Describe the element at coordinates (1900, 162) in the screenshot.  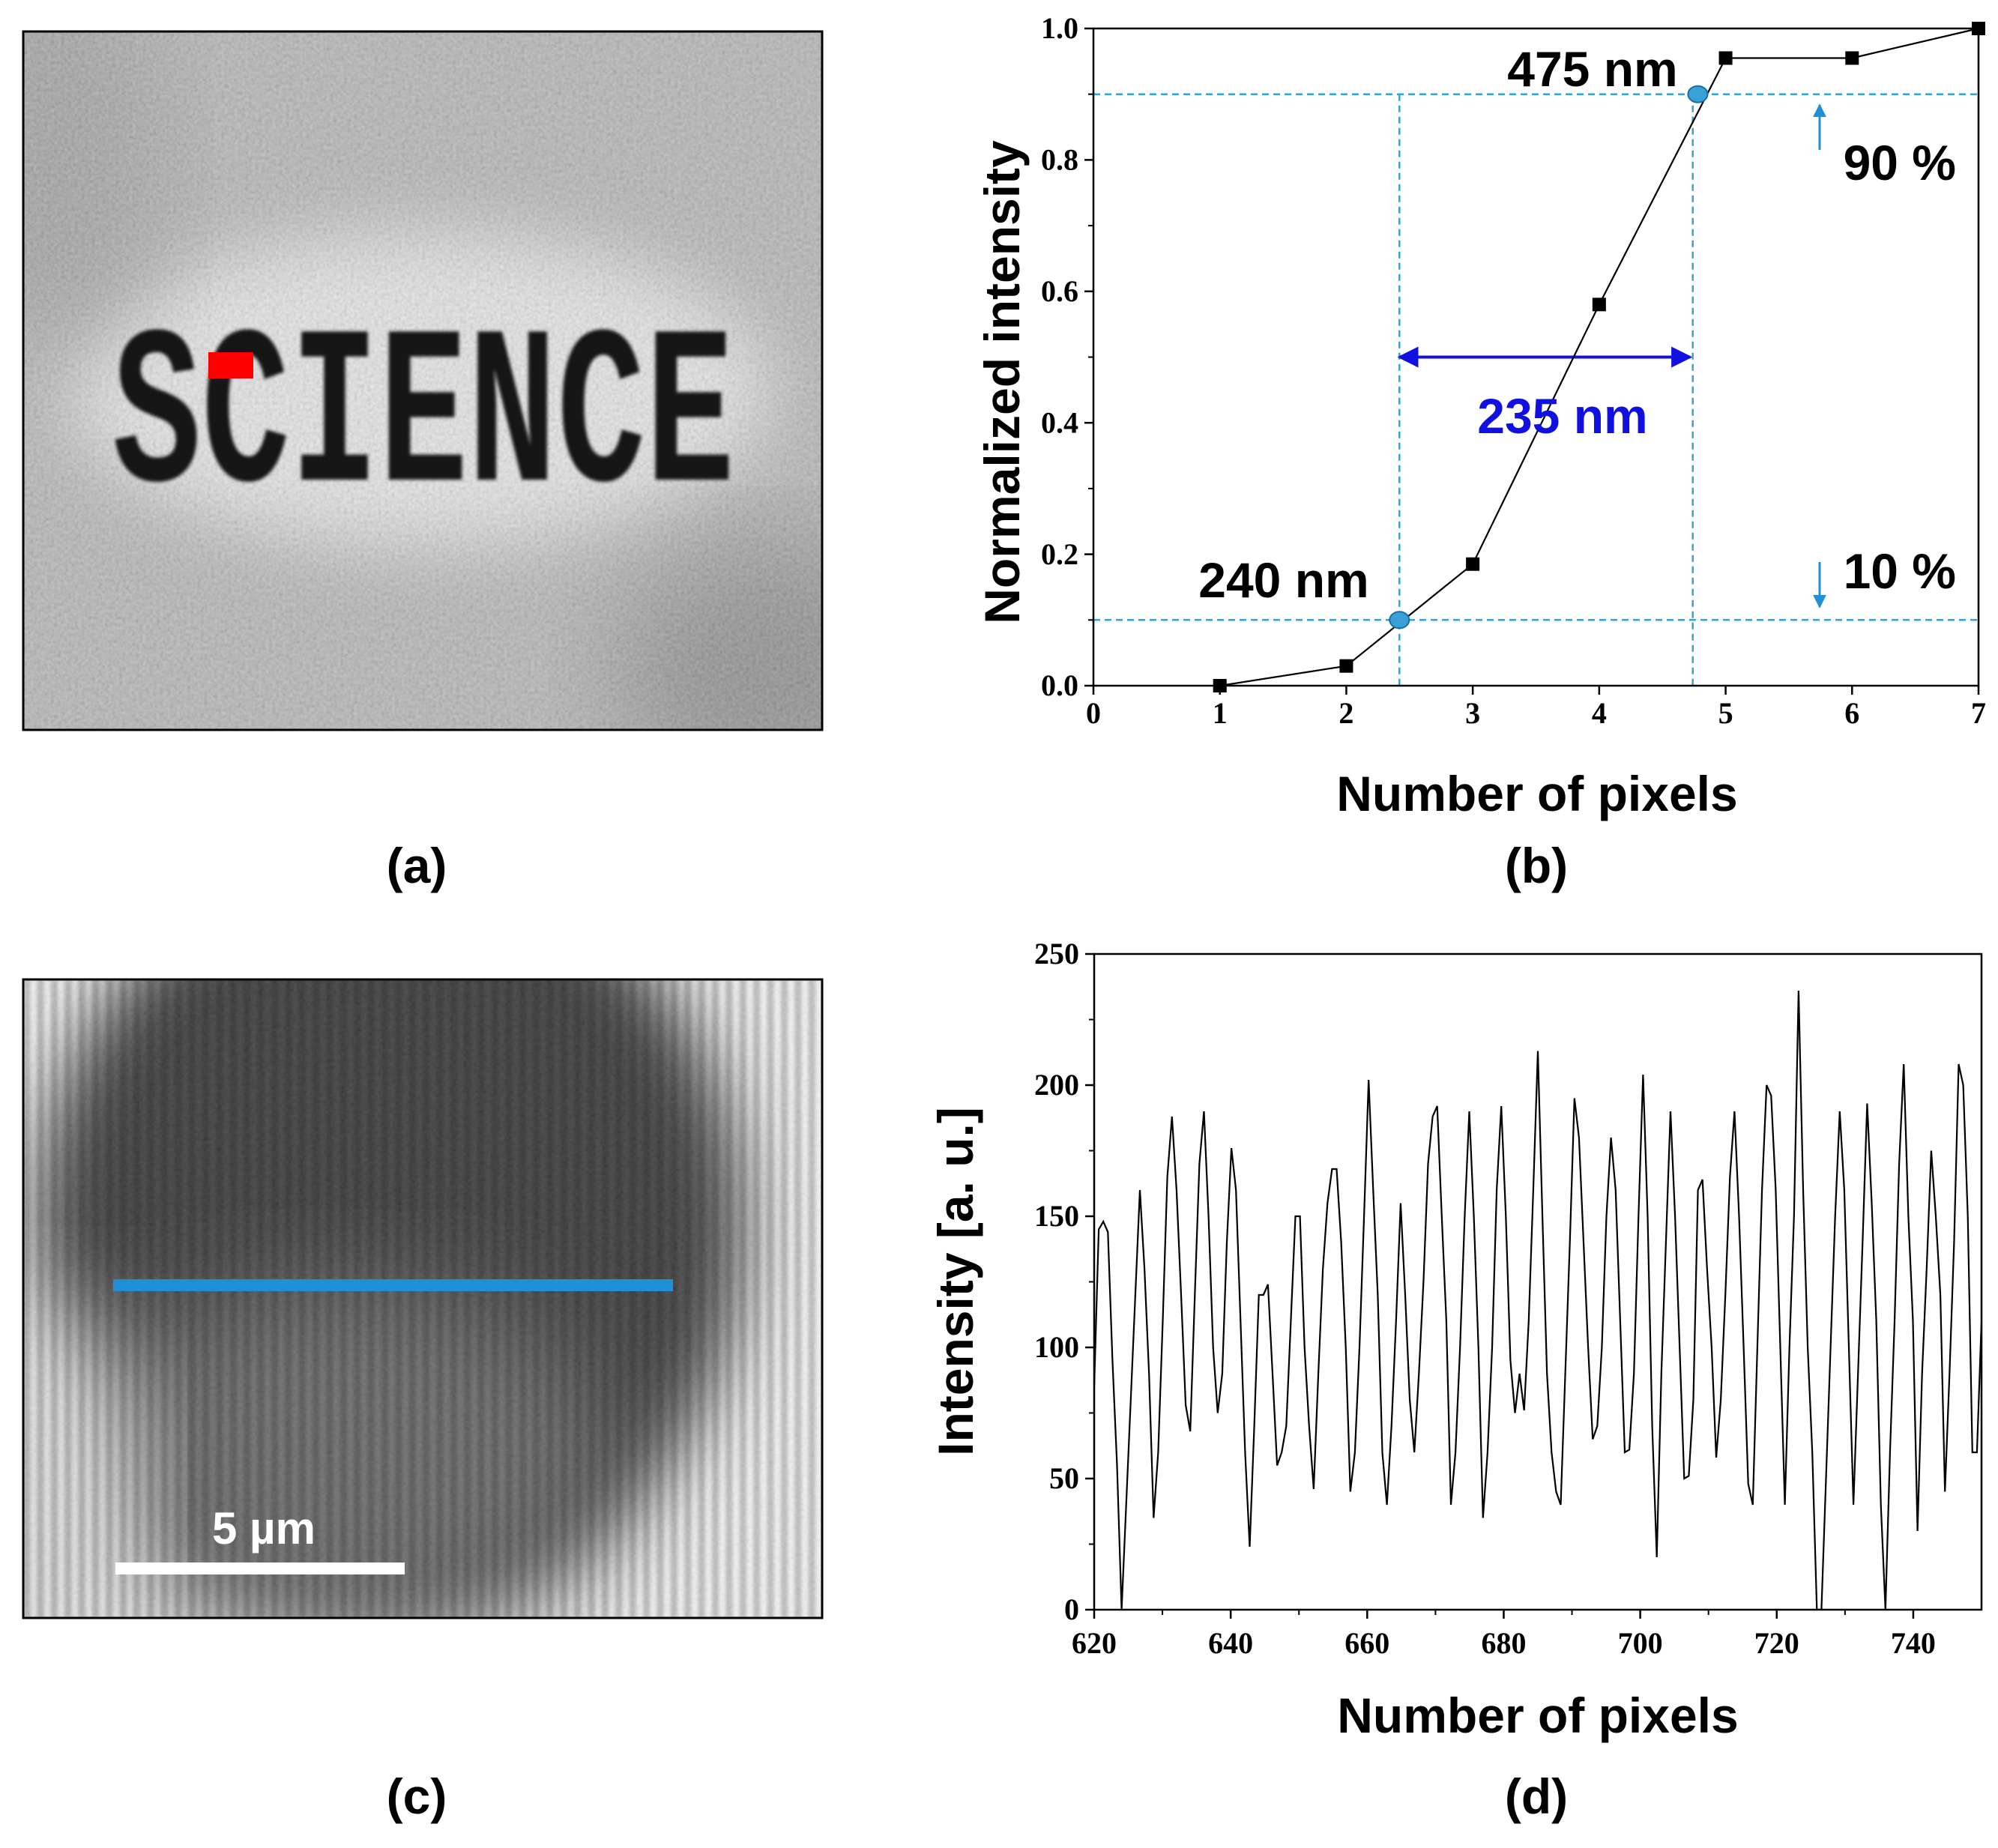
I see `chart-b-label-90: 90 %` at that location.